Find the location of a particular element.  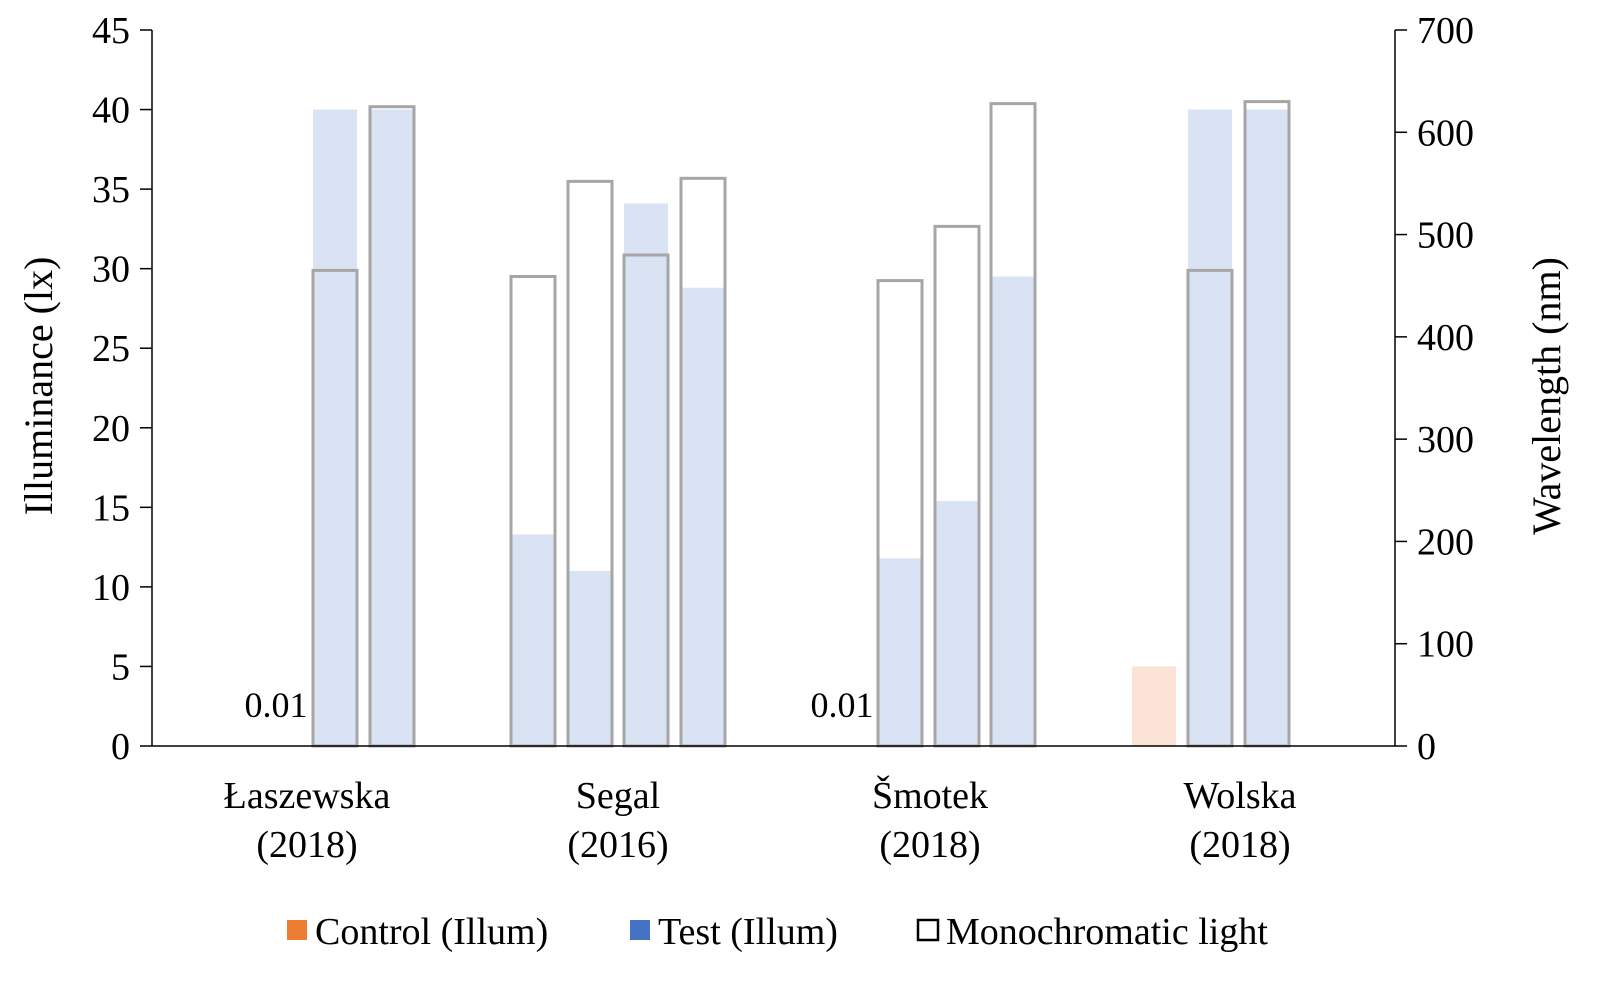

category-label: Łaszewska is located at coordinates (307, 796).